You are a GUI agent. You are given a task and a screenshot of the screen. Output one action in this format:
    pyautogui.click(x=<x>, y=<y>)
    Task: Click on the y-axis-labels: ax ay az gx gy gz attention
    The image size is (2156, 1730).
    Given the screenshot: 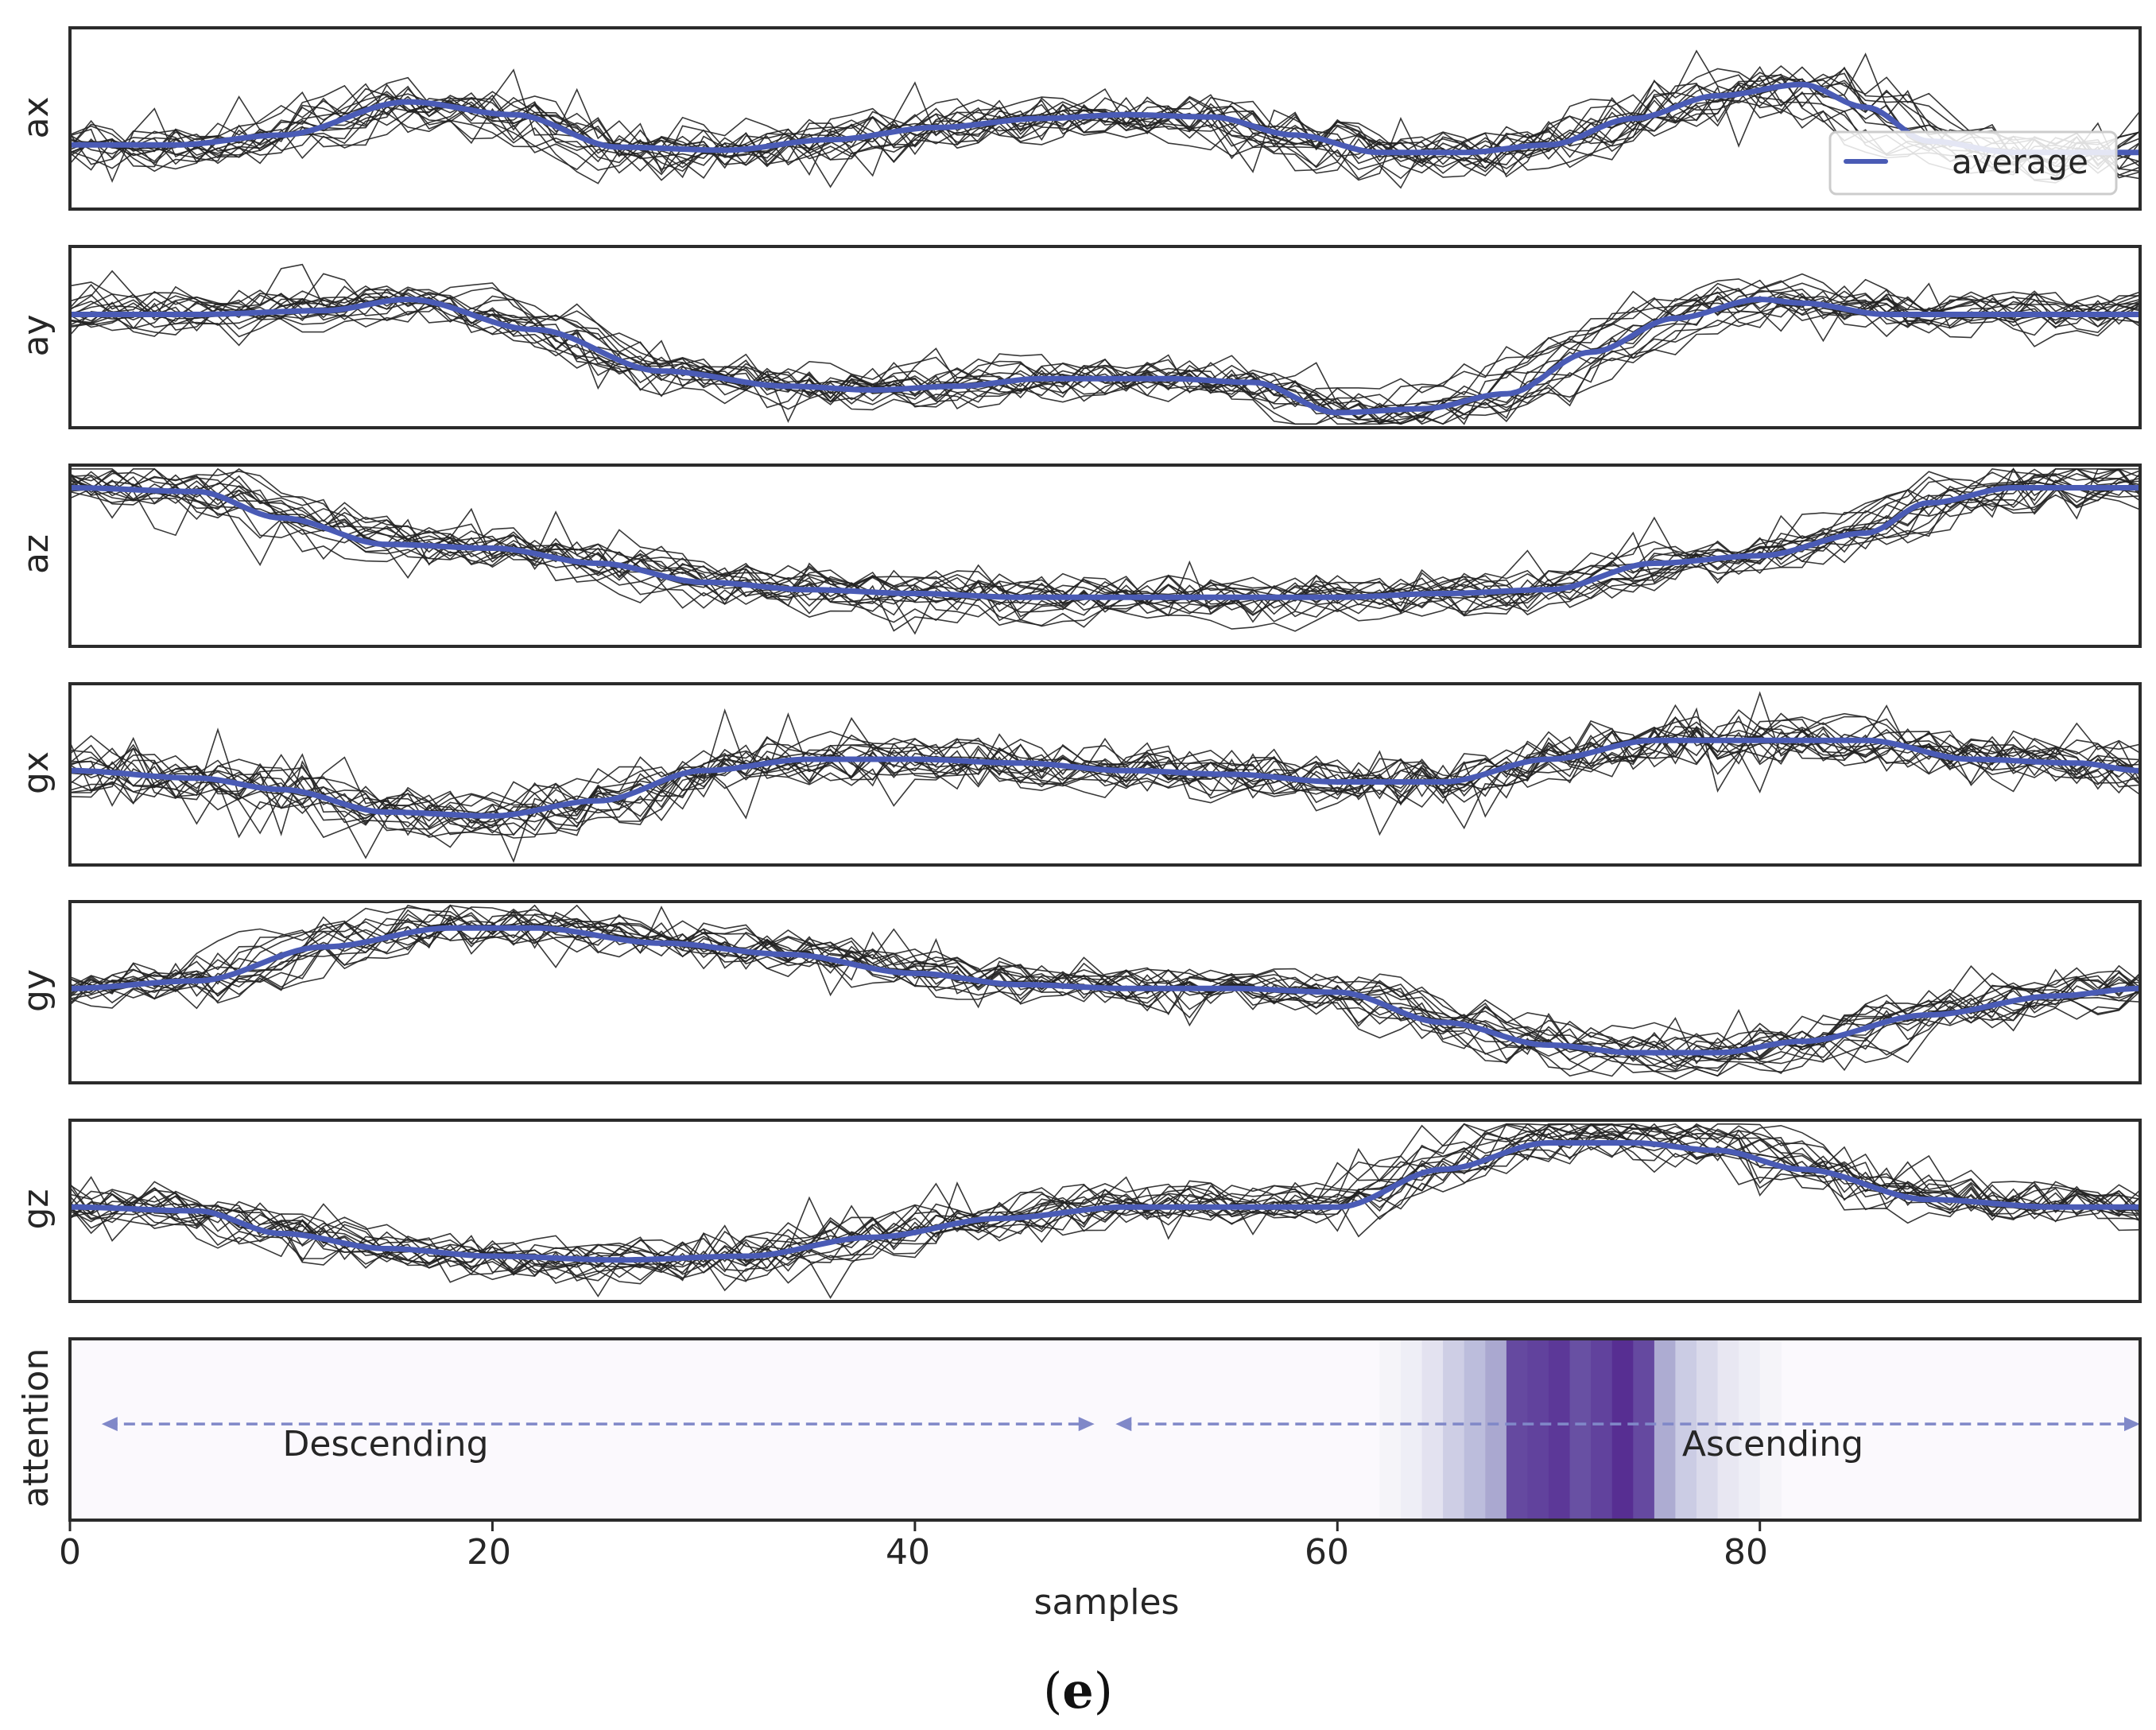 What is the action you would take?
    pyautogui.click(x=36, y=801)
    